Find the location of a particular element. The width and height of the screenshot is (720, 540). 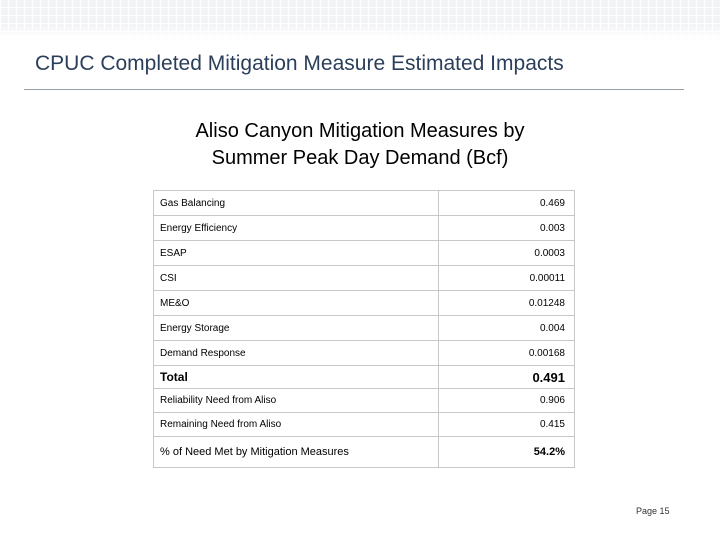

reliability-need-row: Reliability Need from Aliso 0.906 is located at coordinates (364, 400).